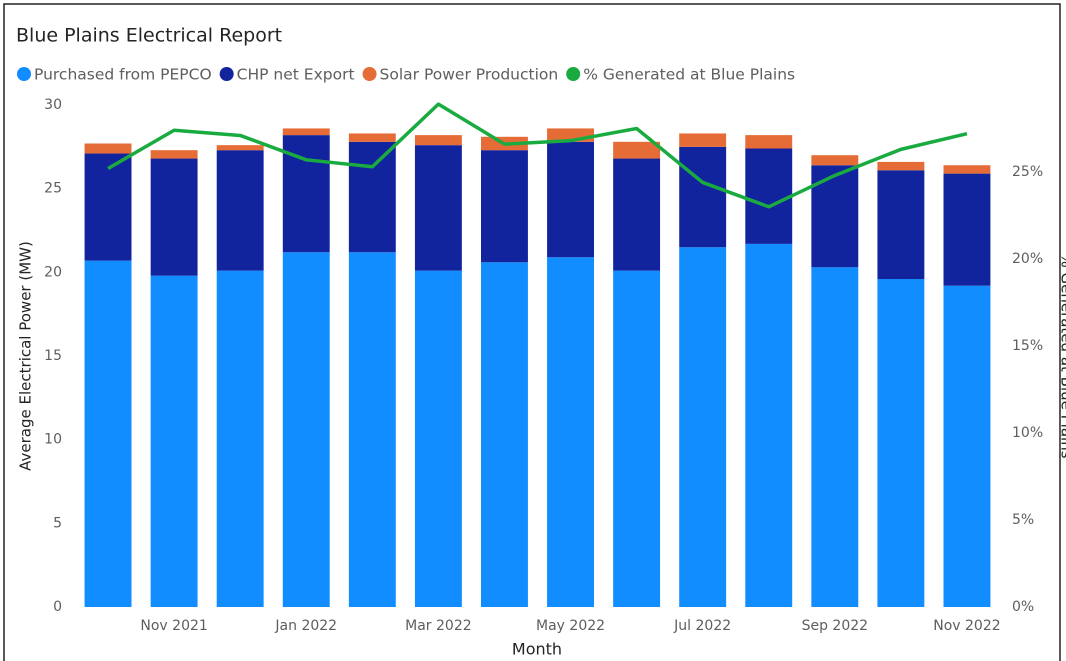 This screenshot has height=661, width=1066. What do you see at coordinates (702, 626) in the screenshot?
I see `x-tick-label: Jul 2022` at bounding box center [702, 626].